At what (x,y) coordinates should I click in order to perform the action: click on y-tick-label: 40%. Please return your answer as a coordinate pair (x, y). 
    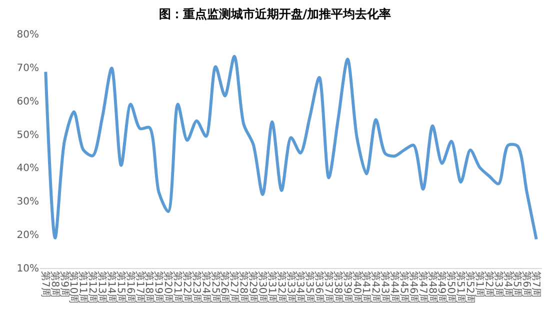
    Looking at the image, I should click on (27, 168).